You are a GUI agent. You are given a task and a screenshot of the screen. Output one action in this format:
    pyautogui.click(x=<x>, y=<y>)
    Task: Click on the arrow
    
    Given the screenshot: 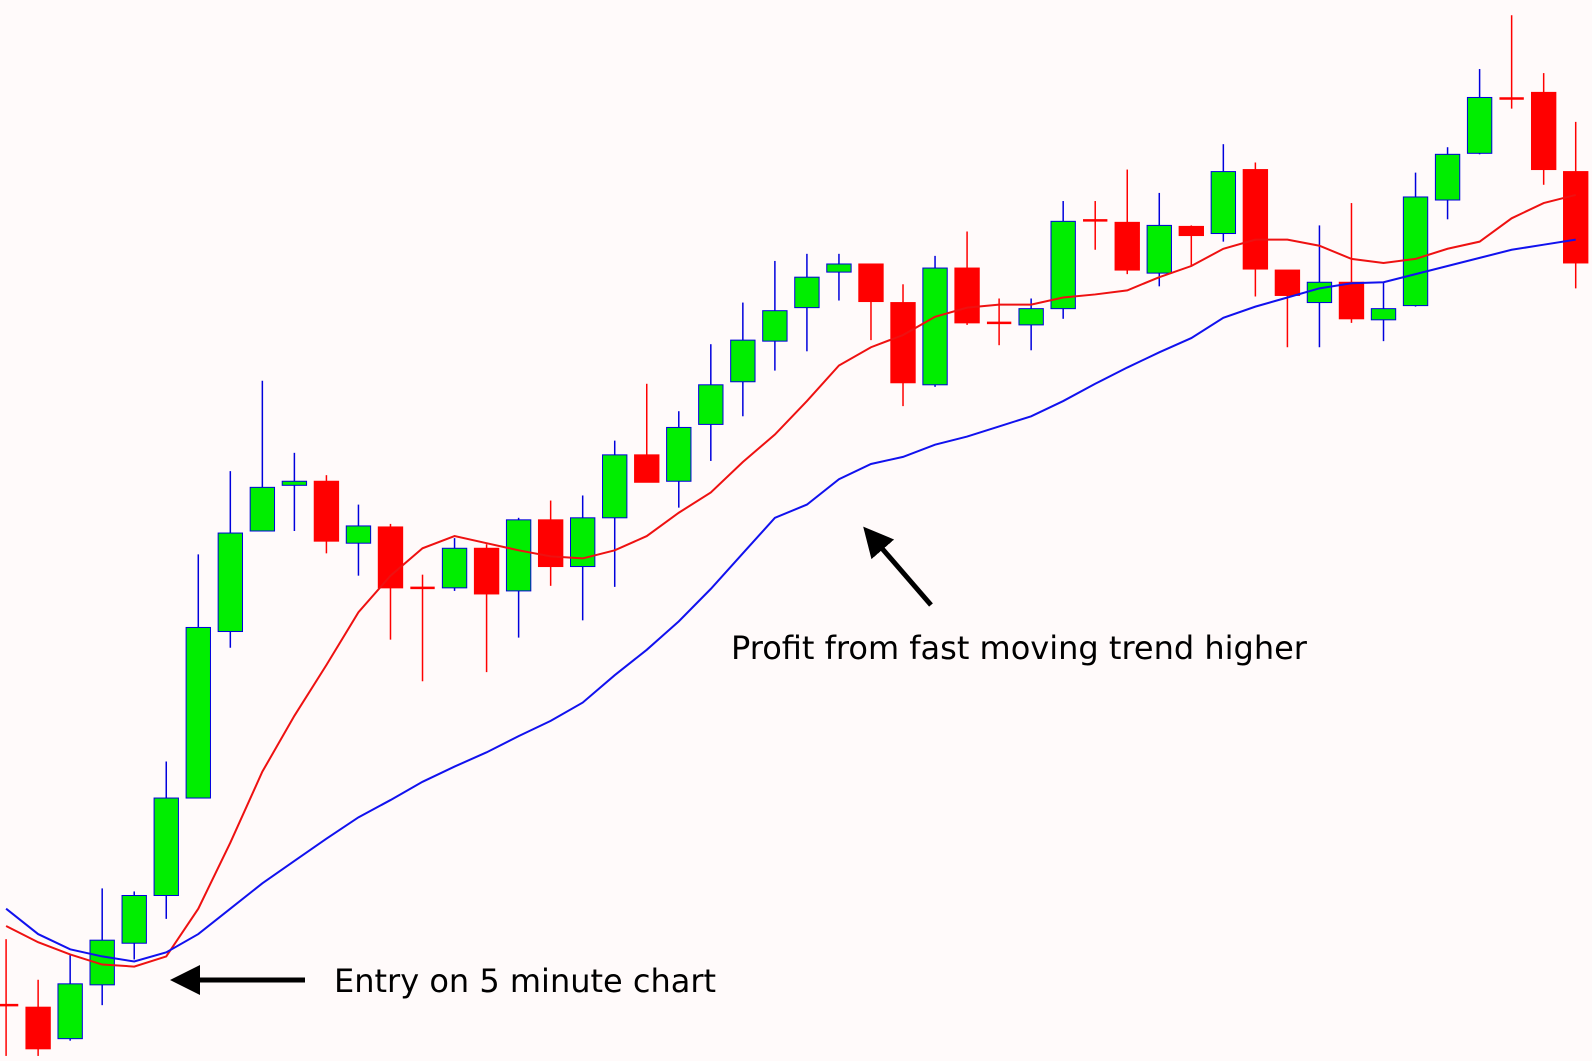 What is the action you would take?
    pyautogui.click(x=898, y=566)
    